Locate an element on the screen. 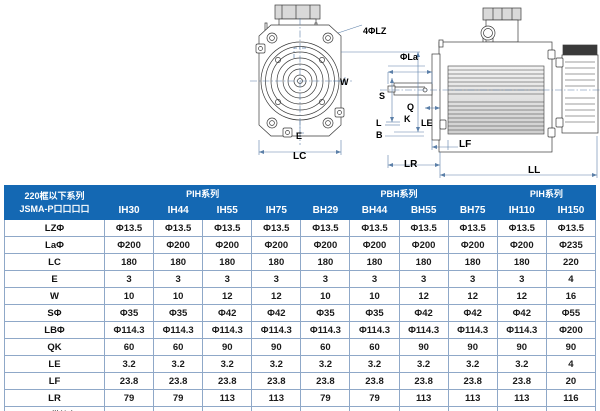 This screenshot has height=411, width=600. cell-lb-bh29: Φ114.3 is located at coordinates (325, 330).